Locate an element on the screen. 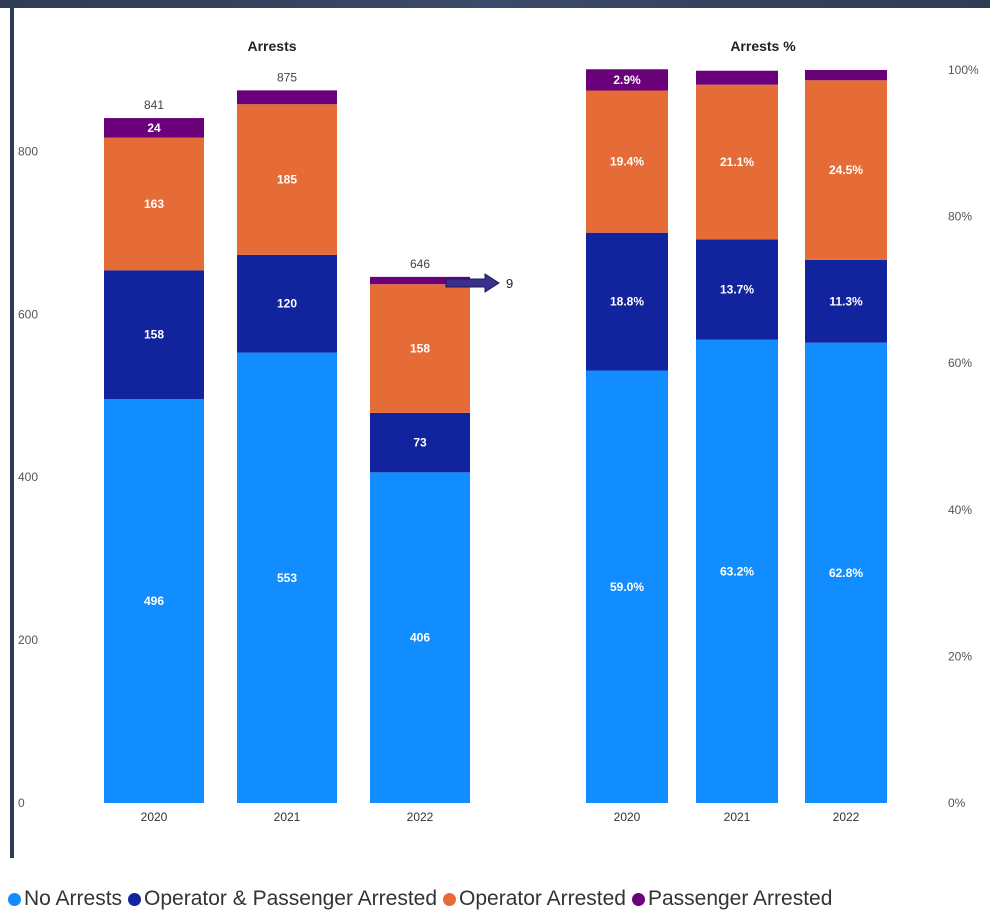 The height and width of the screenshot is (913, 990). y-tick-label: 800 is located at coordinates (28, 151).